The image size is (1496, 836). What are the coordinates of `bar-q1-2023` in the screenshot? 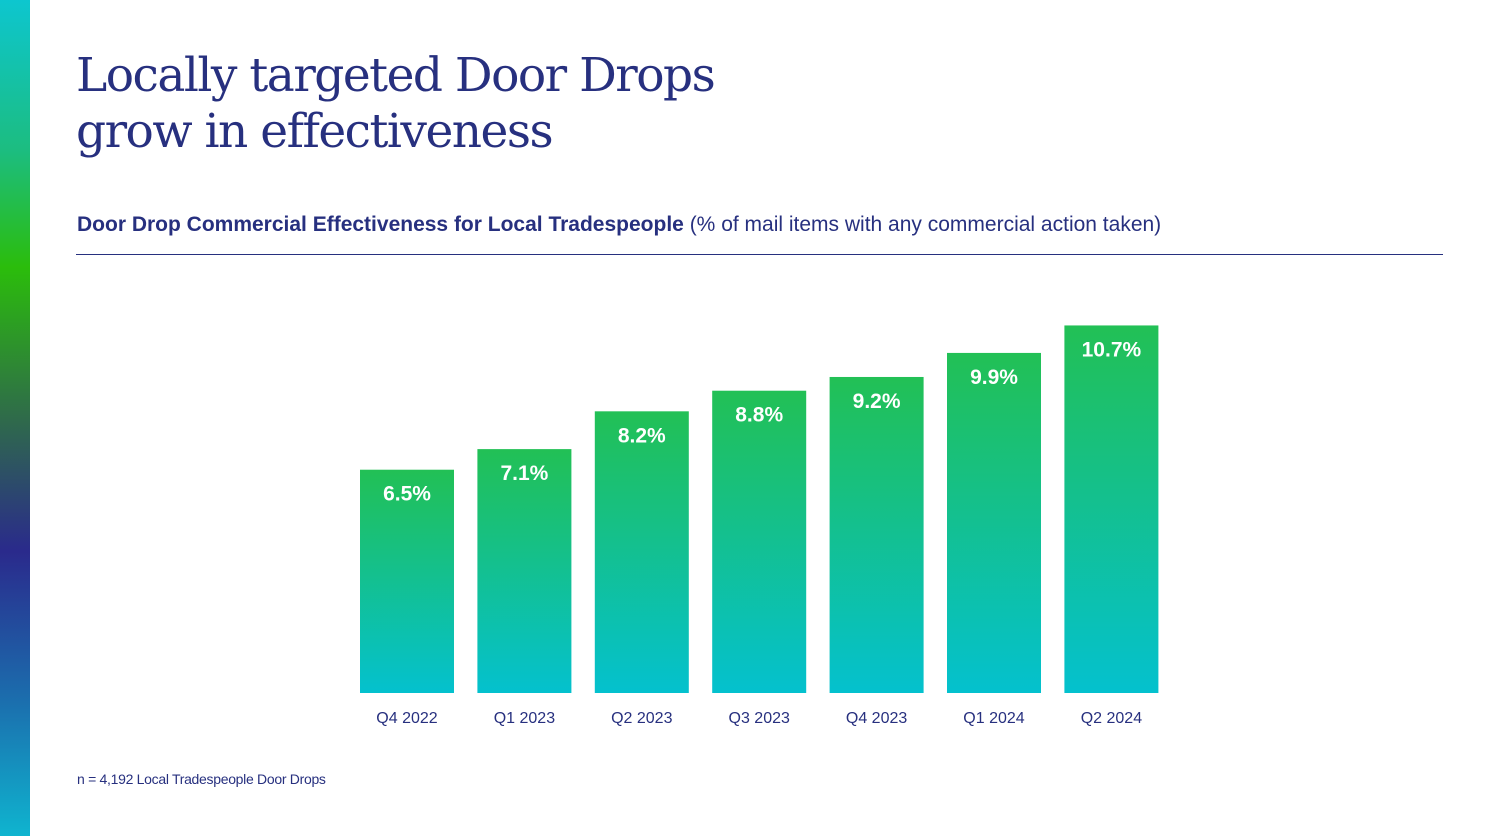 It's located at (524, 571).